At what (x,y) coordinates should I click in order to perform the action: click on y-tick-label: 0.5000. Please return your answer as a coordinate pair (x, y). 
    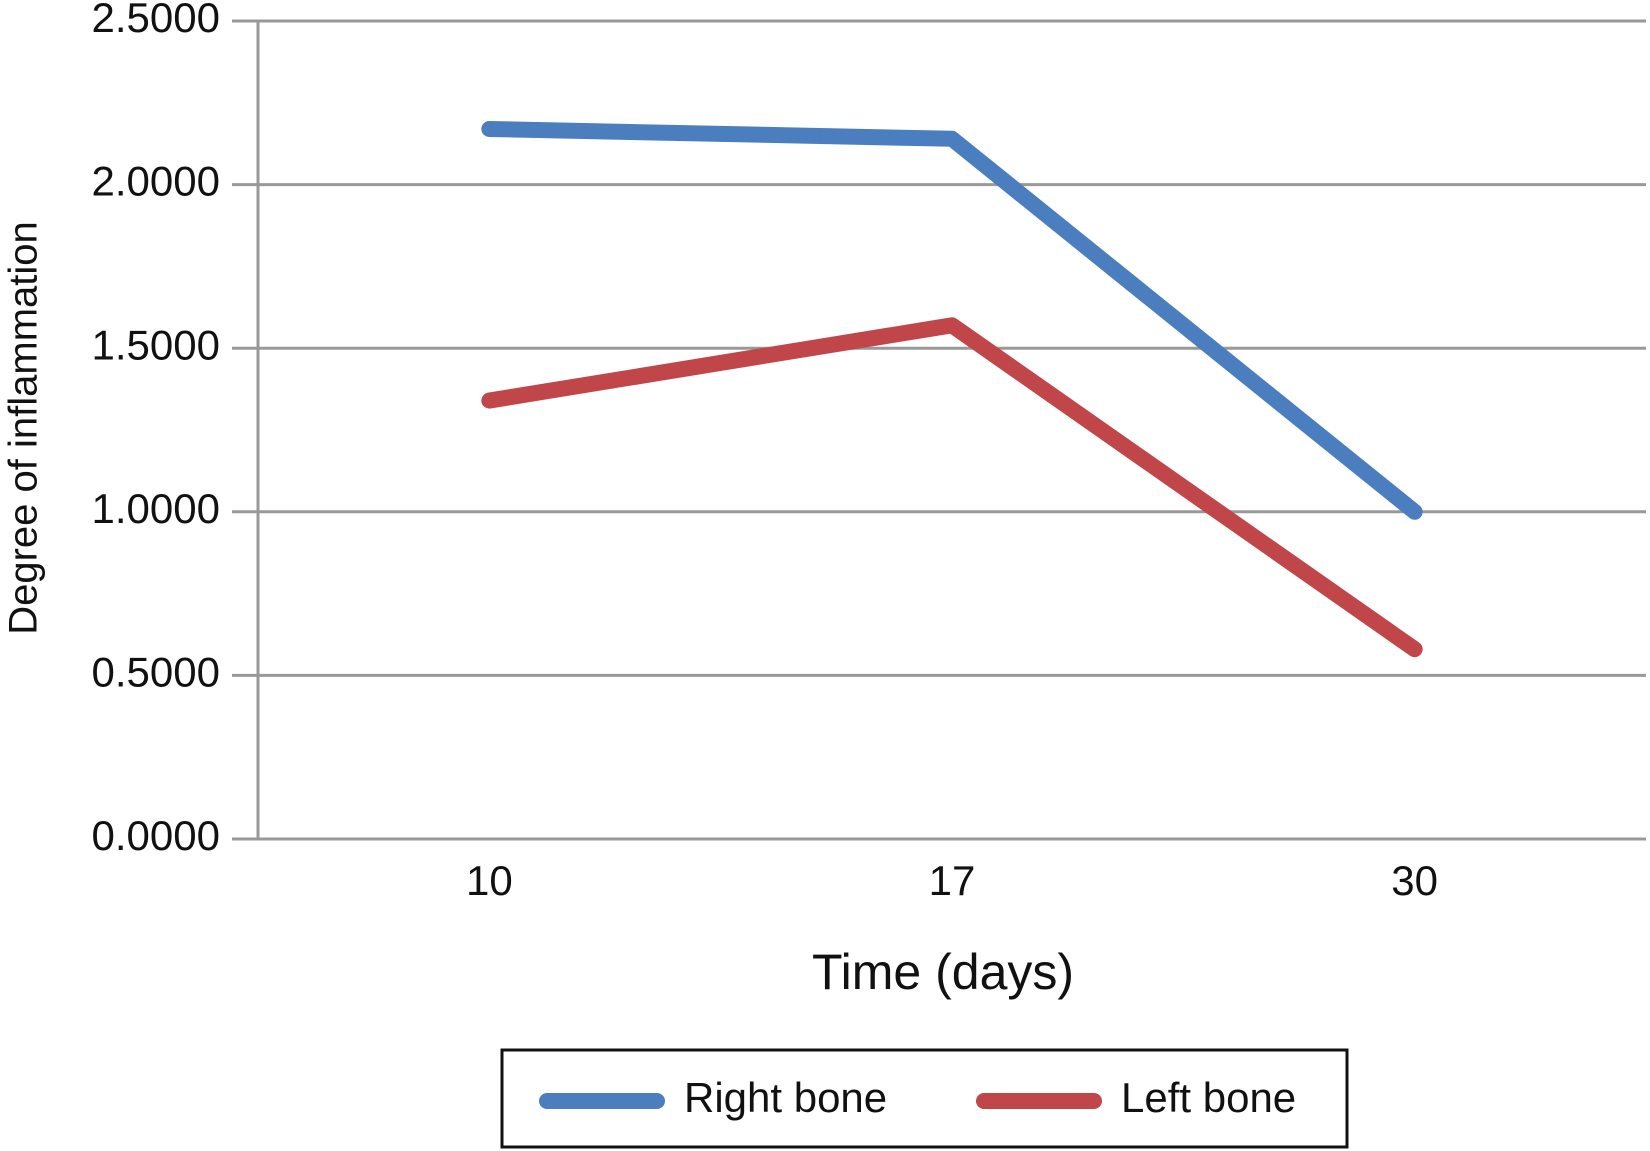
    Looking at the image, I should click on (156, 671).